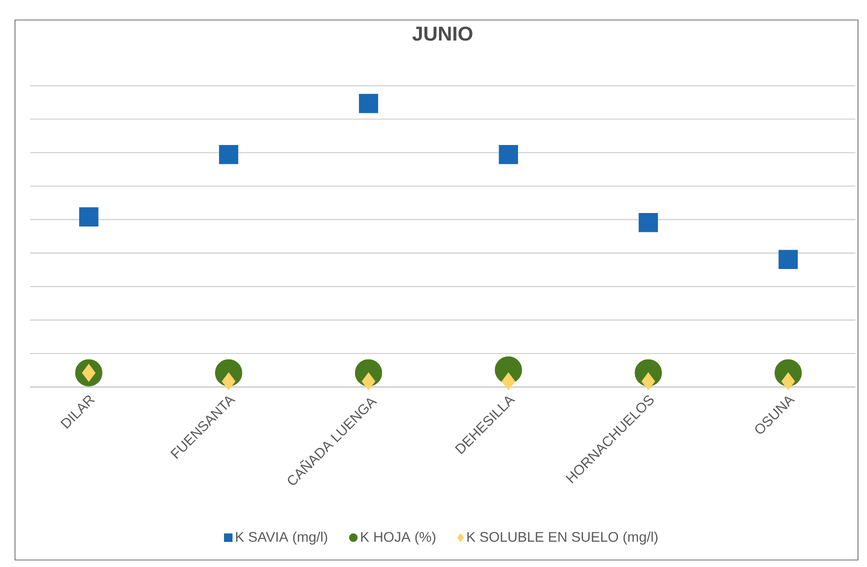 This screenshot has height=567, width=867. What do you see at coordinates (442, 33) in the screenshot?
I see `chart-title: JUNIO` at bounding box center [442, 33].